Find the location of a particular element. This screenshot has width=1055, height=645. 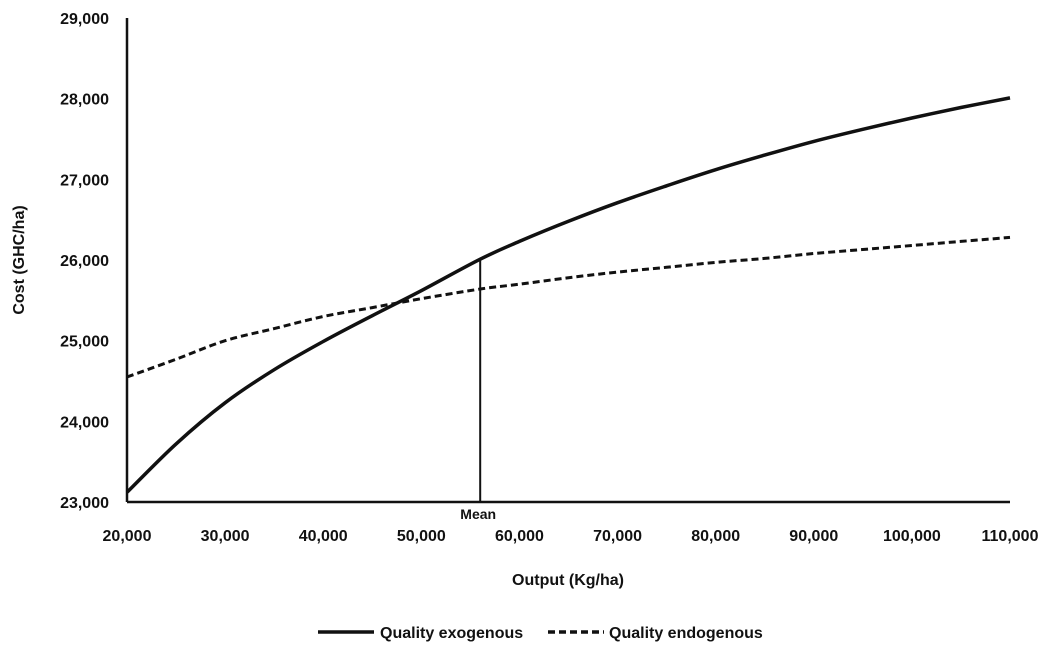

mean-label: Mean is located at coordinates (478, 514).